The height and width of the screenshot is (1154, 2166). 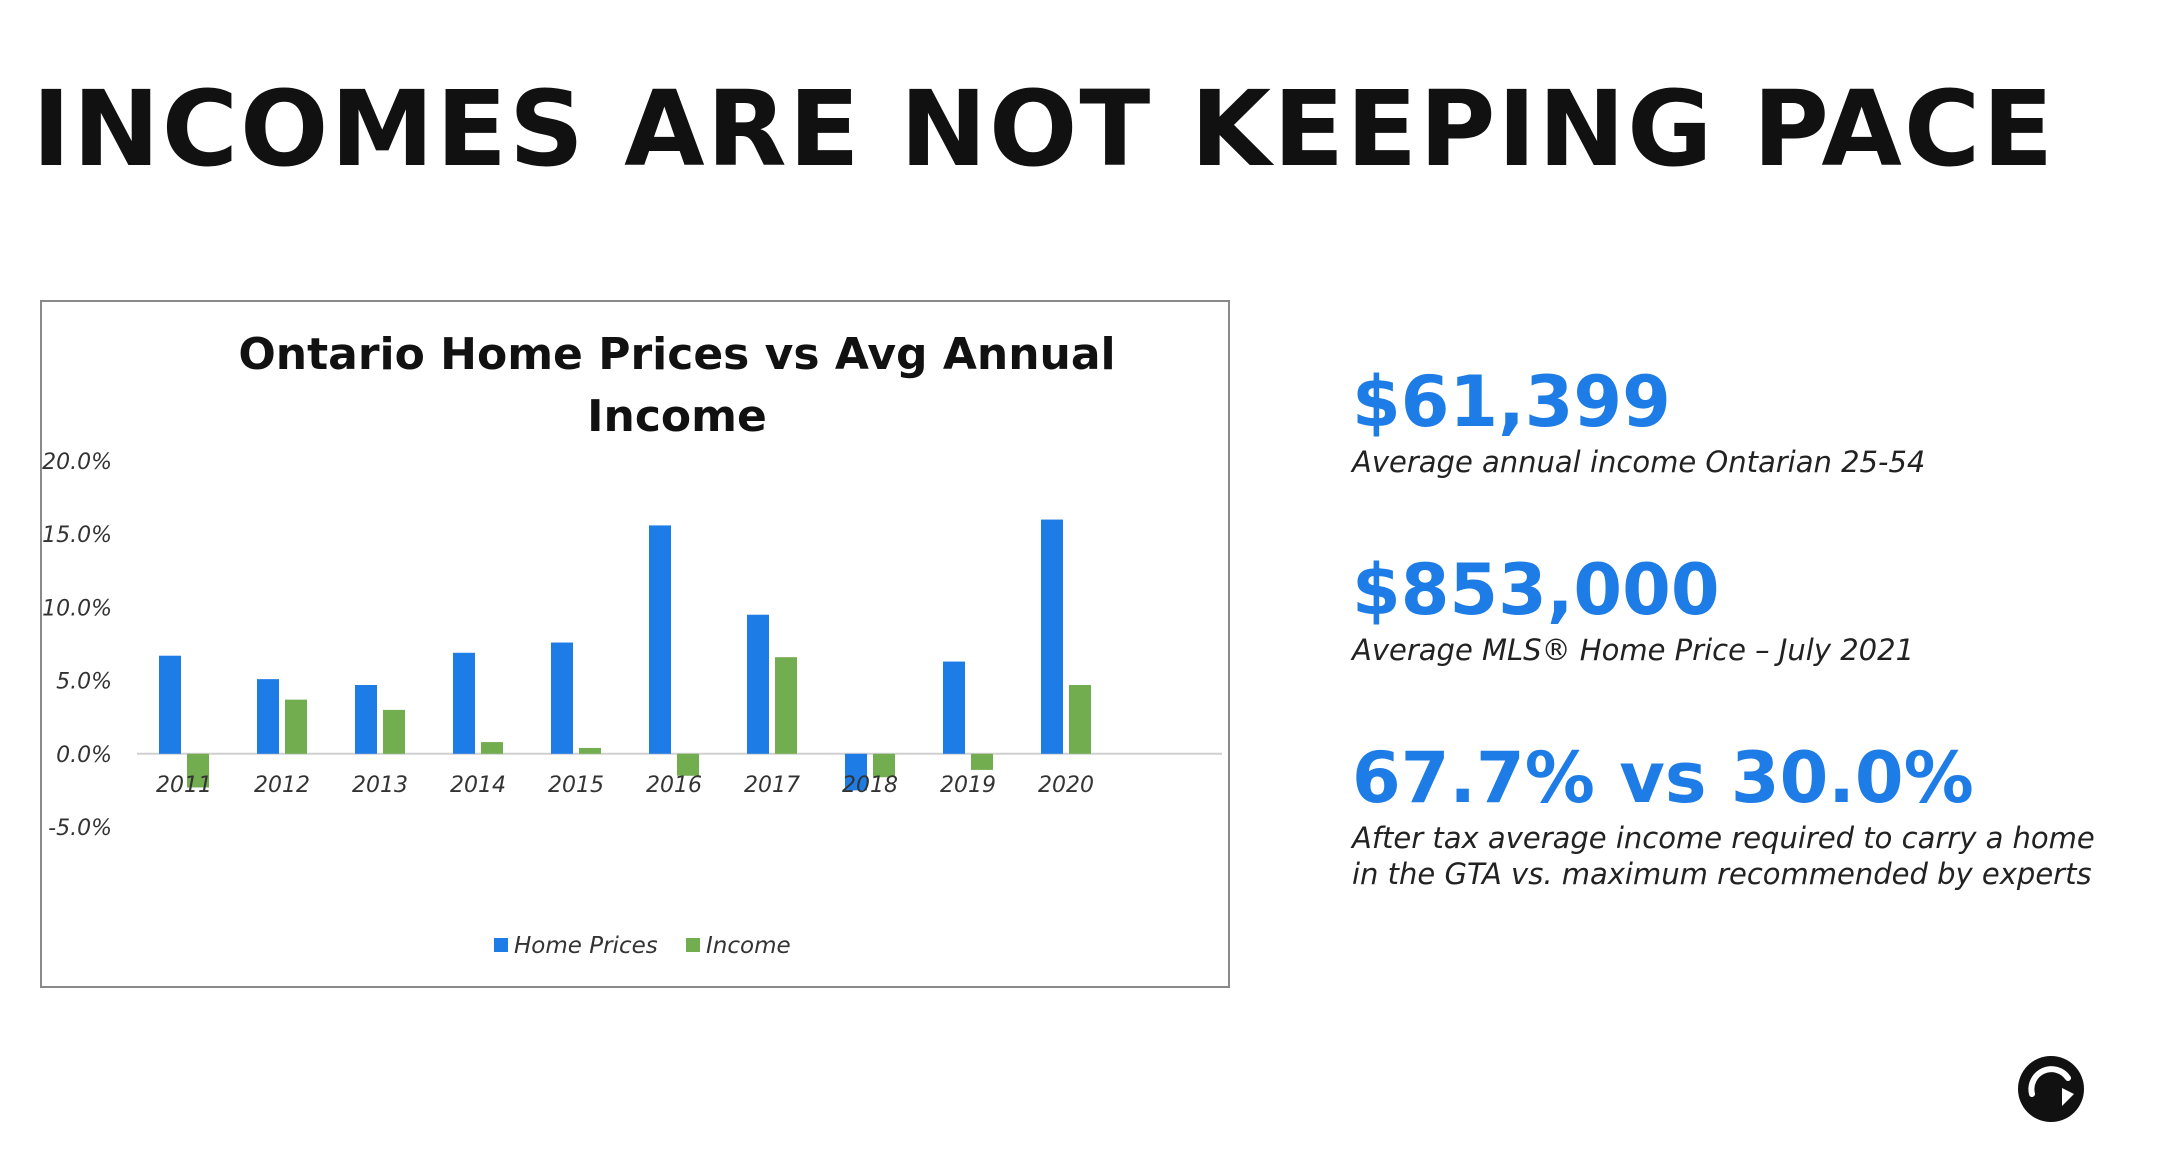 I want to click on stat-value: 67.7% vs 30.0%, so click(x=1663, y=778).